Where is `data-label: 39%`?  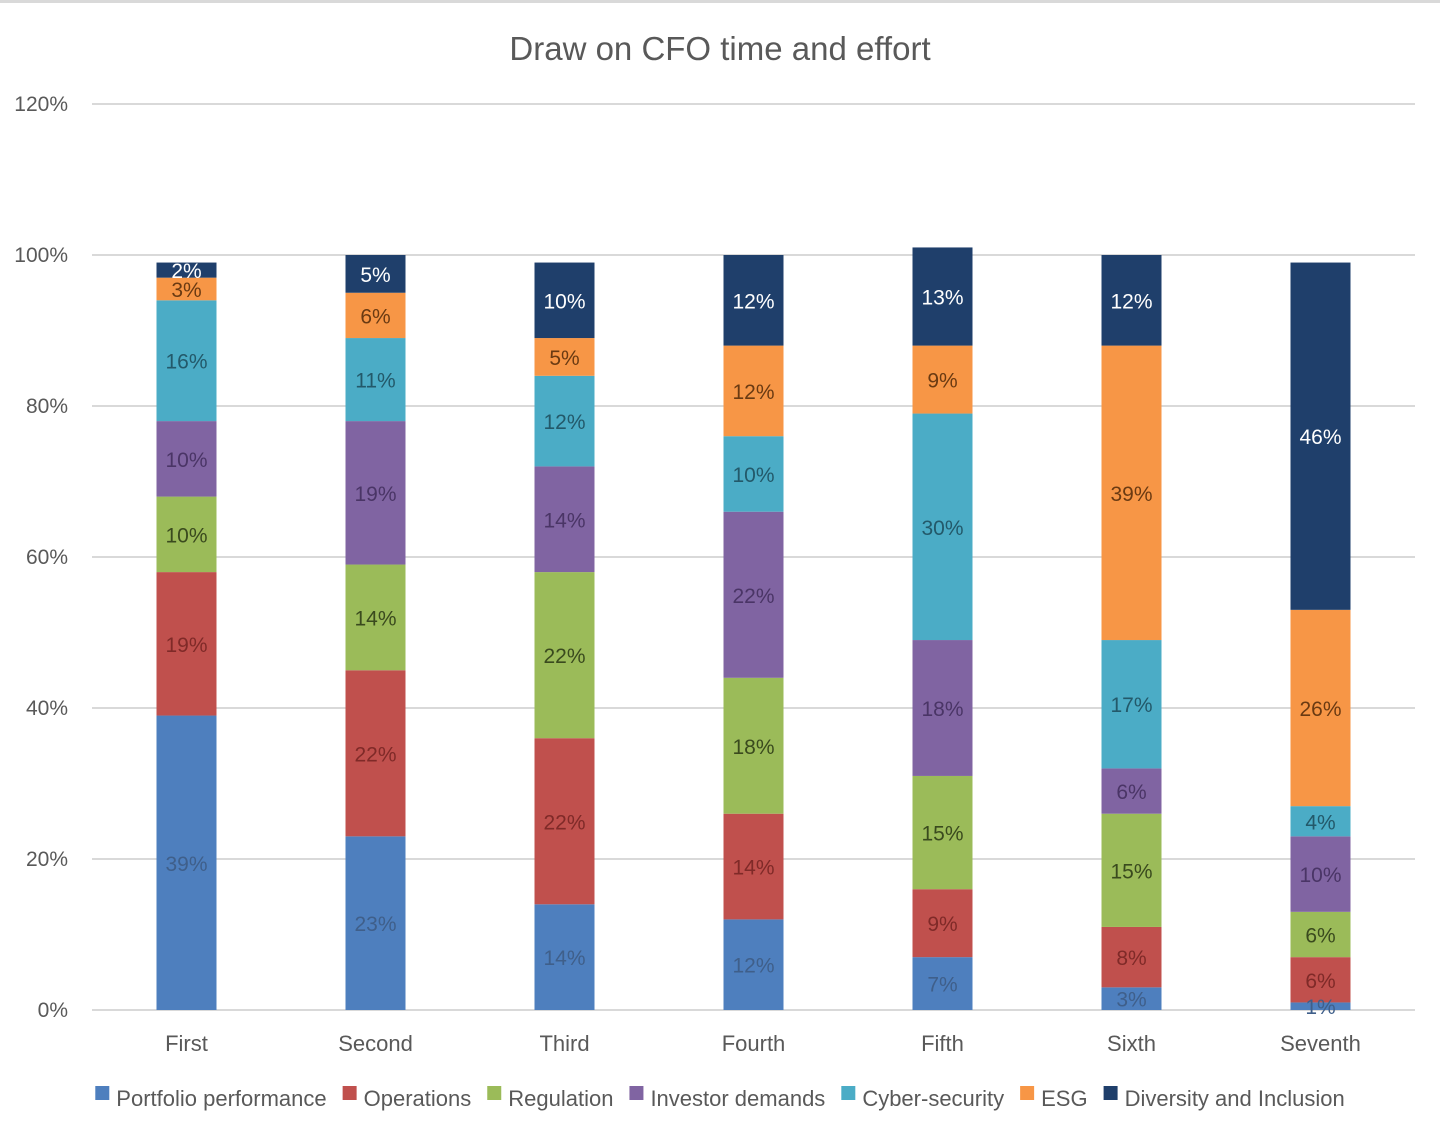
data-label: 39% is located at coordinates (186, 864).